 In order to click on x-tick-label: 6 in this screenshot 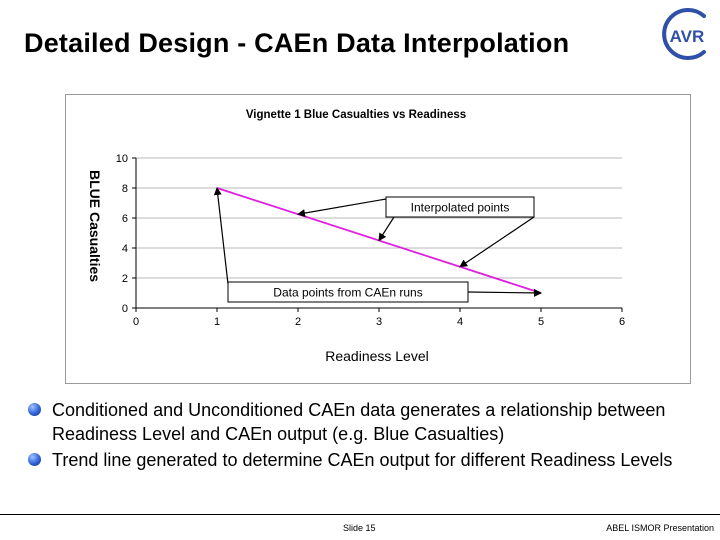, I will do `click(622, 322)`.